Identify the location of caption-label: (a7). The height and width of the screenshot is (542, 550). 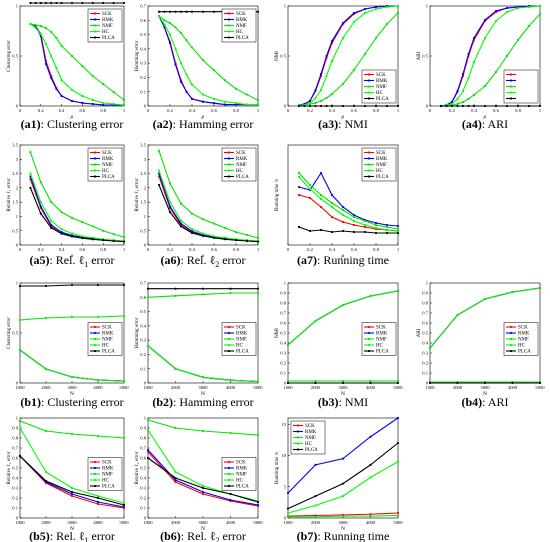
(307, 260).